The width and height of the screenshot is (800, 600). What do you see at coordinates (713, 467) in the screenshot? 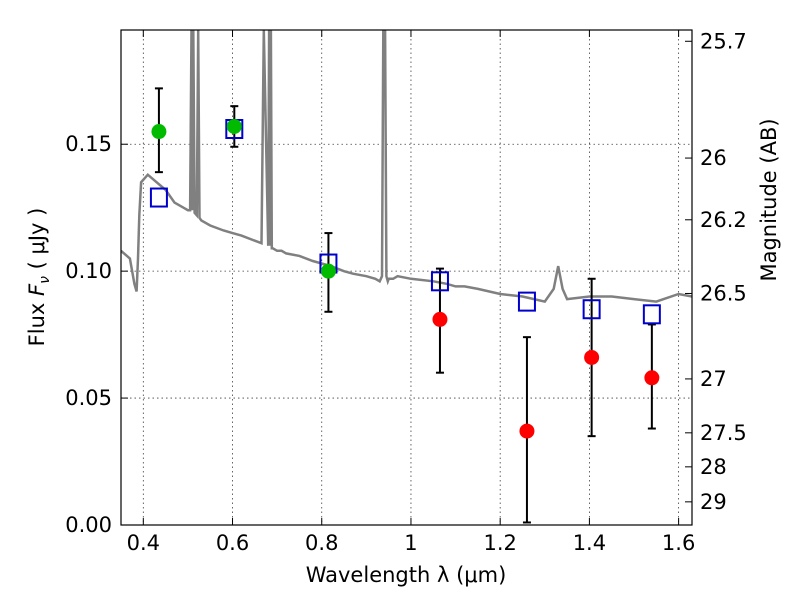
I see `right-tick-label: 28` at bounding box center [713, 467].